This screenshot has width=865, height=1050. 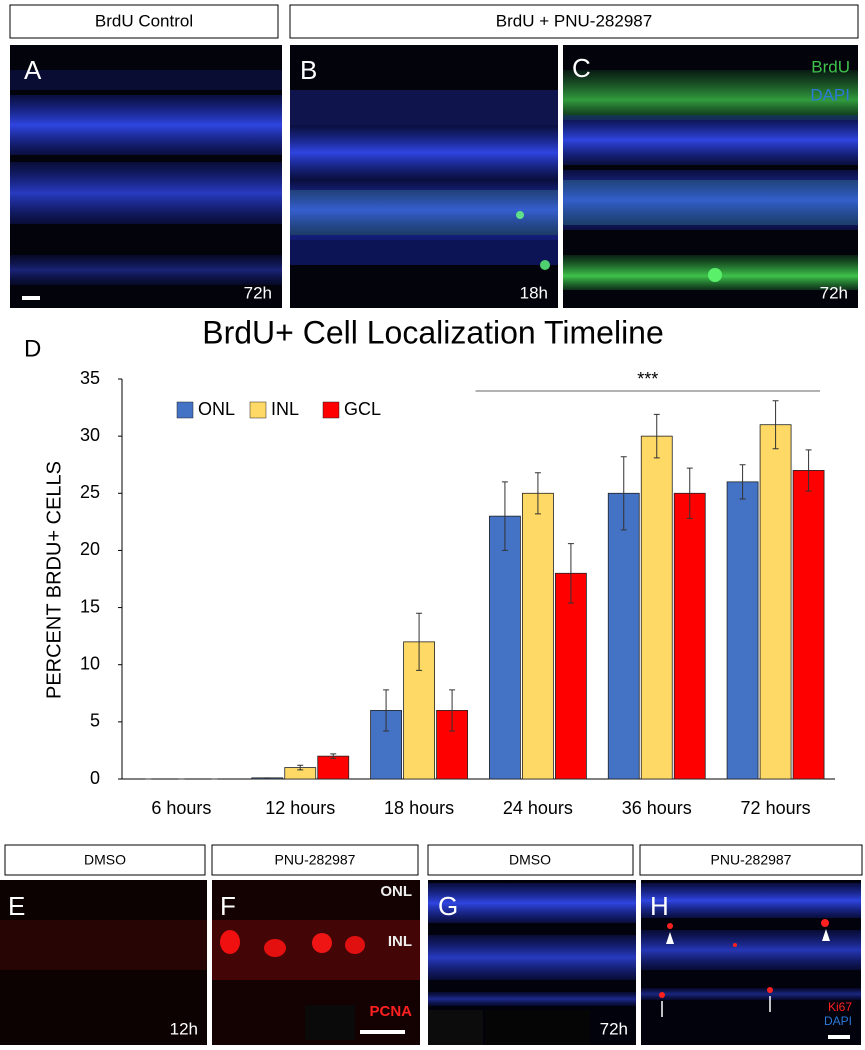 I want to click on chart-title: BrdU+ Cell Localization Timeline, so click(x=433, y=332).